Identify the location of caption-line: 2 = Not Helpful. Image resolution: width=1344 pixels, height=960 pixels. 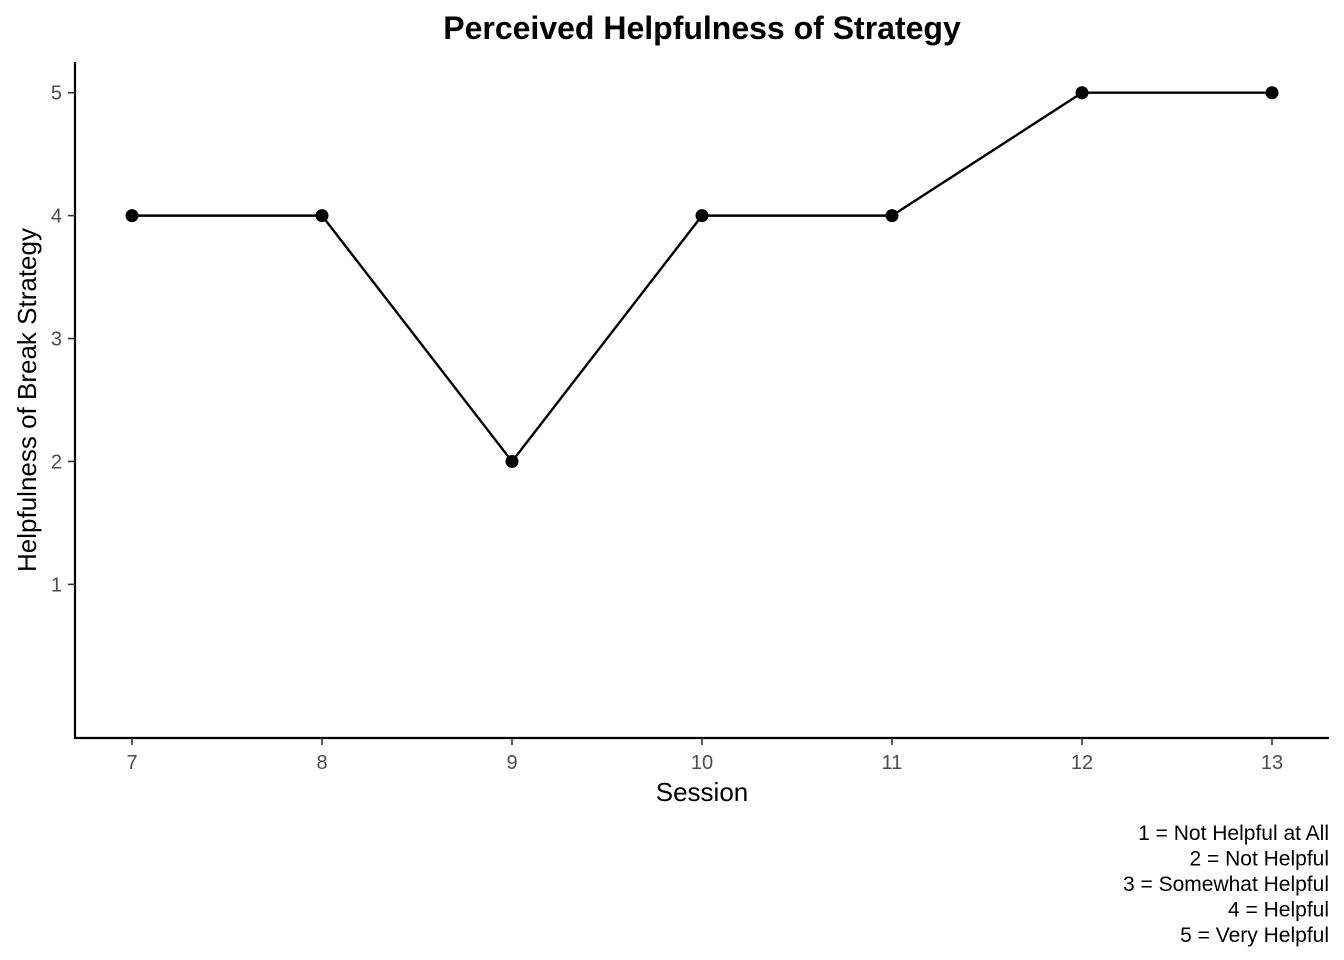
(1260, 859).